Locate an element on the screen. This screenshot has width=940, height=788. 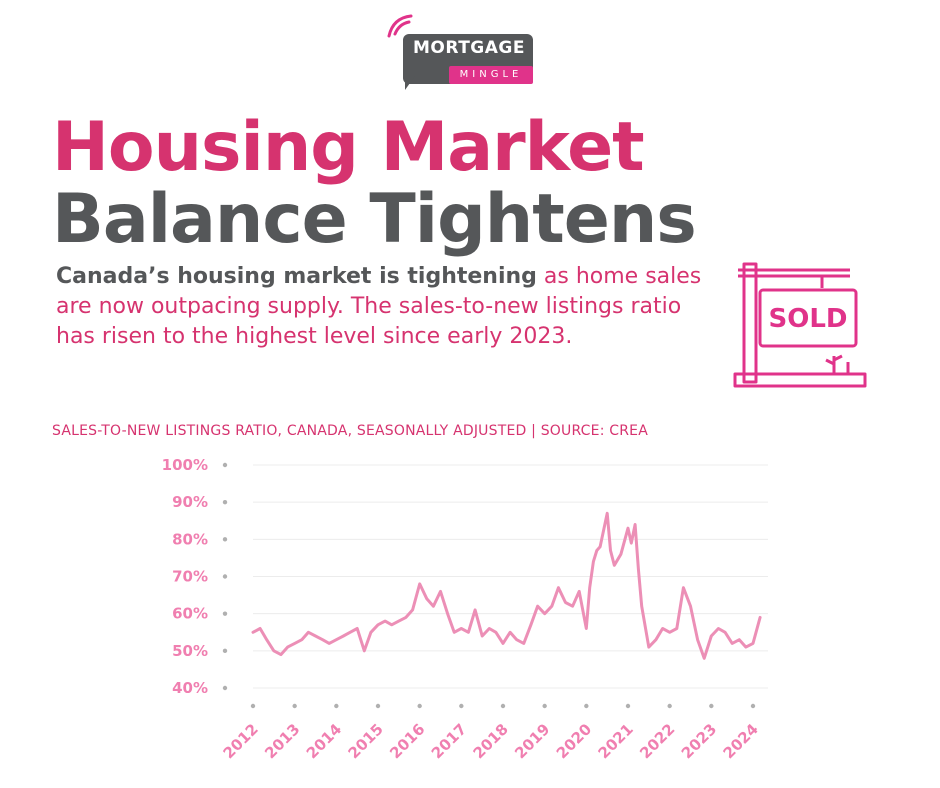
x-tick-label: 2021 is located at coordinates (616, 741).